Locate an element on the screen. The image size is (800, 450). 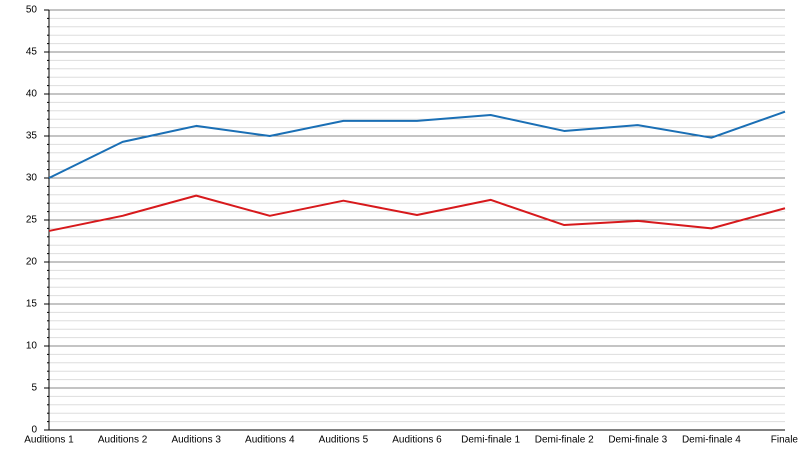
x-tick-label: Demi-finale 1 is located at coordinates (490, 440).